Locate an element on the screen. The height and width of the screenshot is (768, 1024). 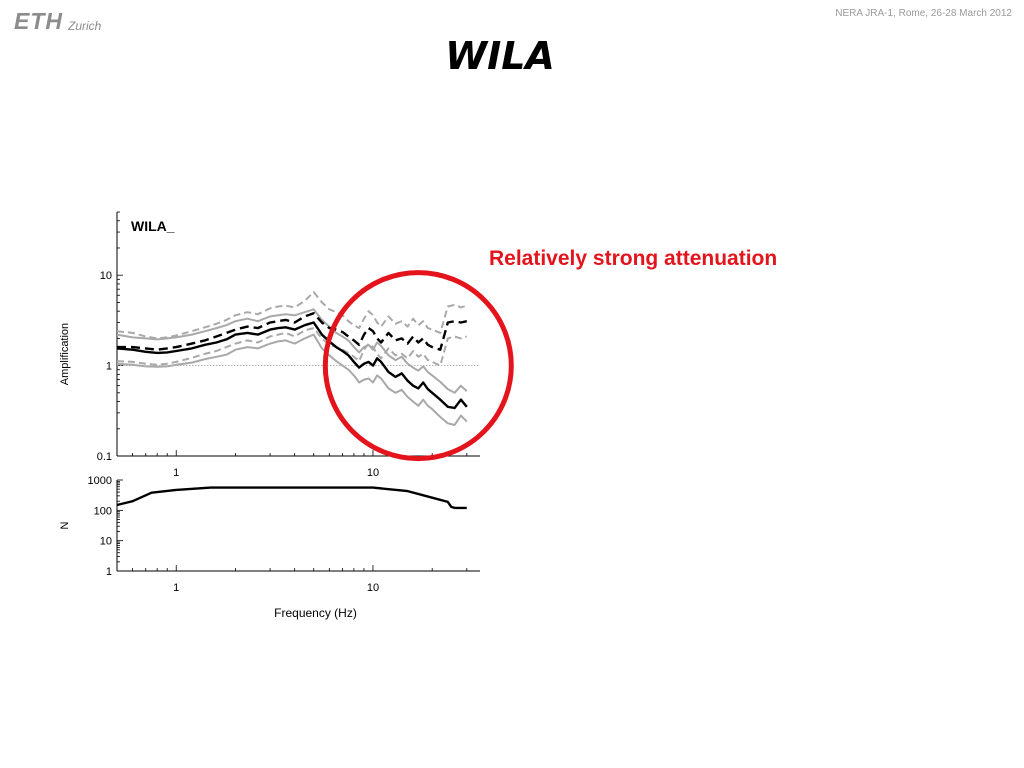
logo-eth-text: ETH is located at coordinates (38, 21).